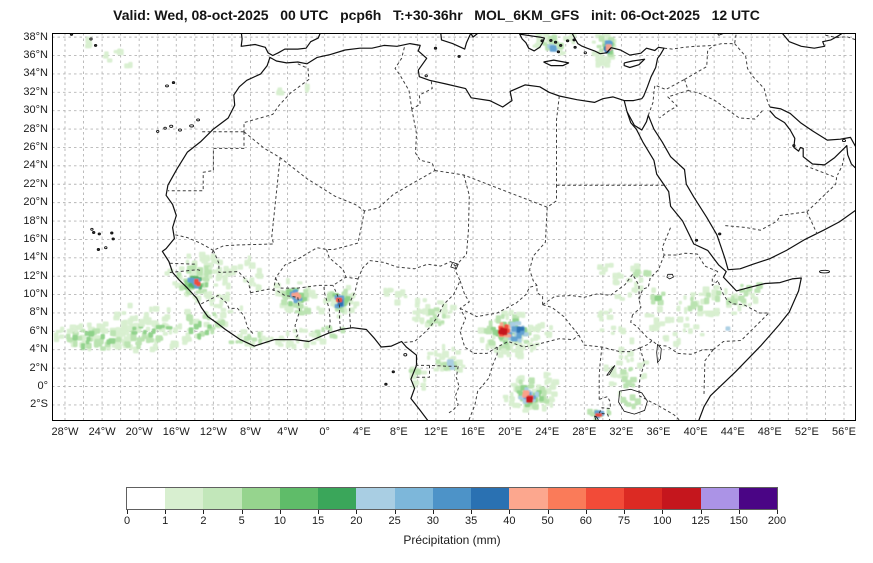  Describe the element at coordinates (769, 432) in the screenshot. I see `x-tick-label: 48°E` at that location.